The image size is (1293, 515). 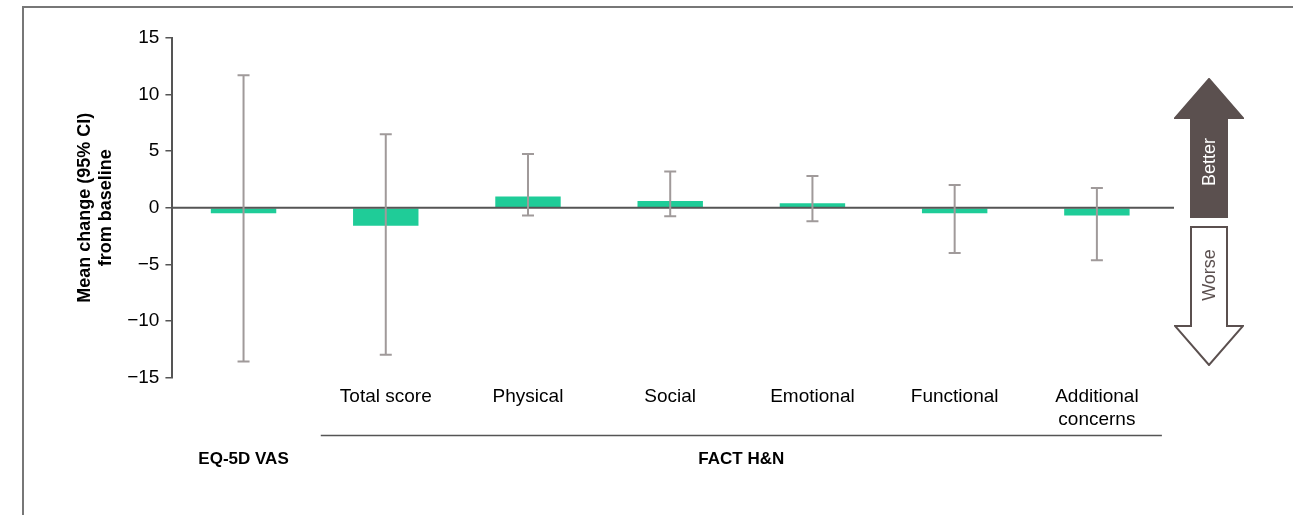 I want to click on text: Better, so click(x=1209, y=162).